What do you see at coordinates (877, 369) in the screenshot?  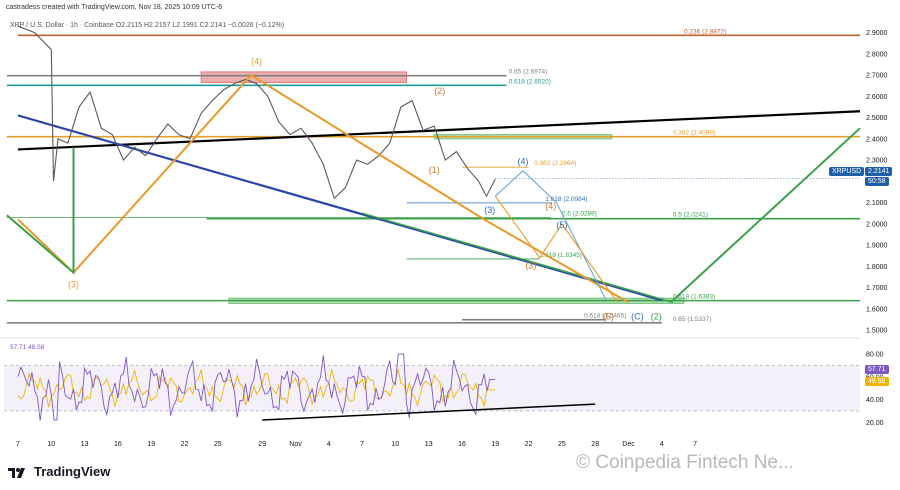 I see `rsi-tag-value: 57.71` at bounding box center [877, 369].